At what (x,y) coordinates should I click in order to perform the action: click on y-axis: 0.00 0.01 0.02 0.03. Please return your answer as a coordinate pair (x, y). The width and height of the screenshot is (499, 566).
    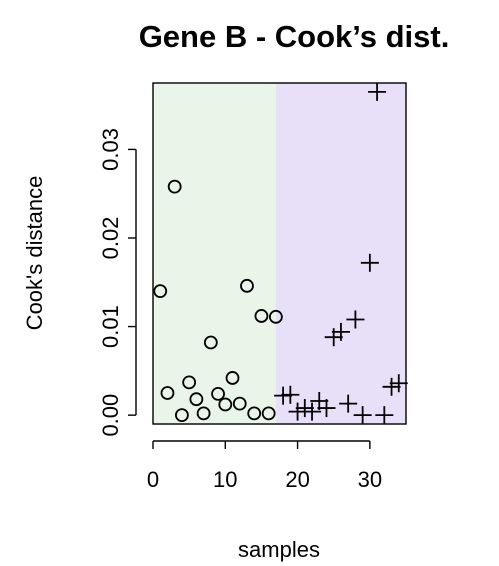
    Looking at the image, I should click on (117, 282).